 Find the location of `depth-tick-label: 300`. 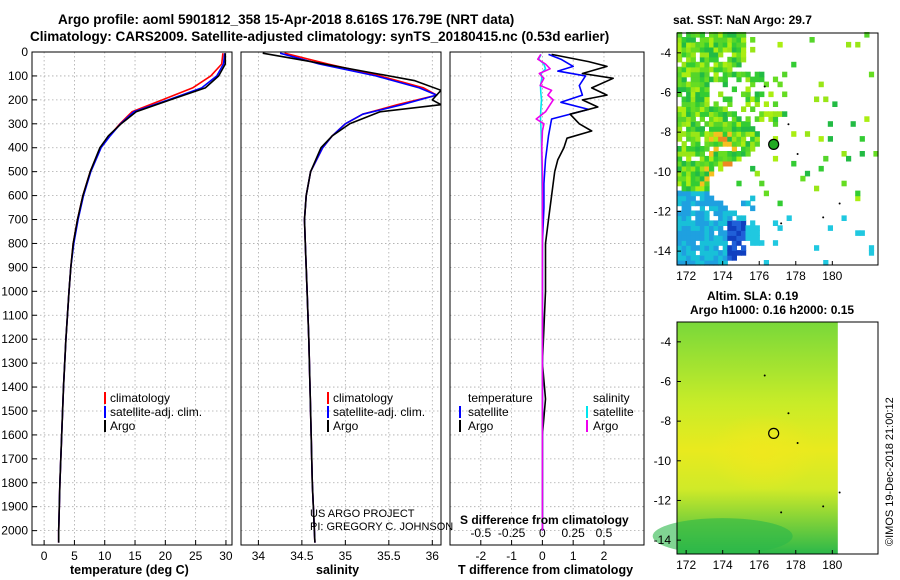

depth-tick-label: 300 is located at coordinates (18, 124).